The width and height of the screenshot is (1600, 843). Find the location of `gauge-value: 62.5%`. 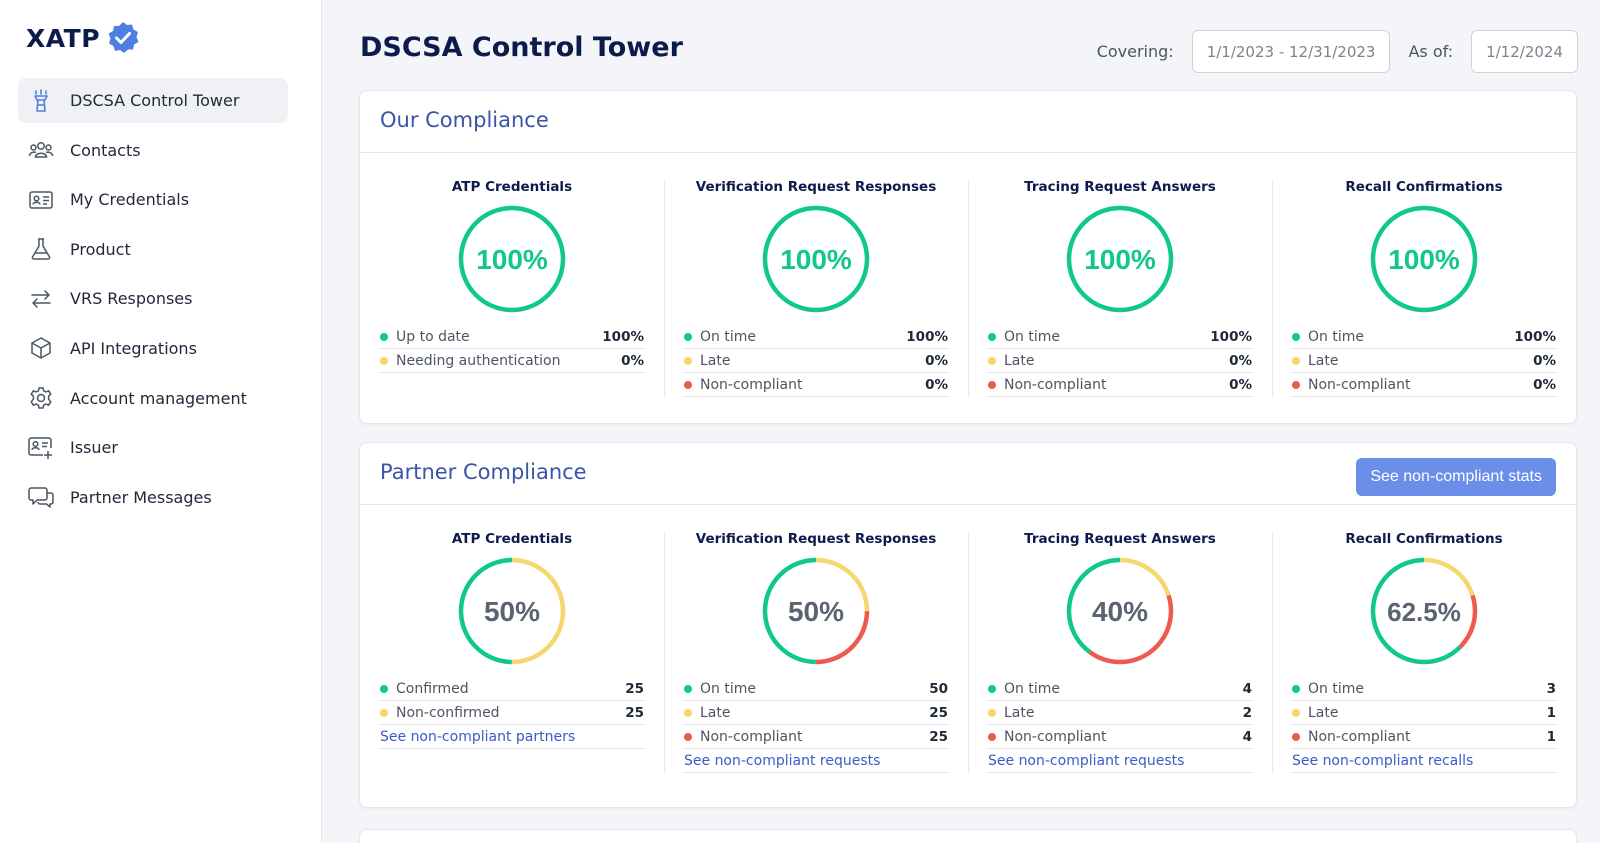

gauge-value: 62.5% is located at coordinates (1424, 612).